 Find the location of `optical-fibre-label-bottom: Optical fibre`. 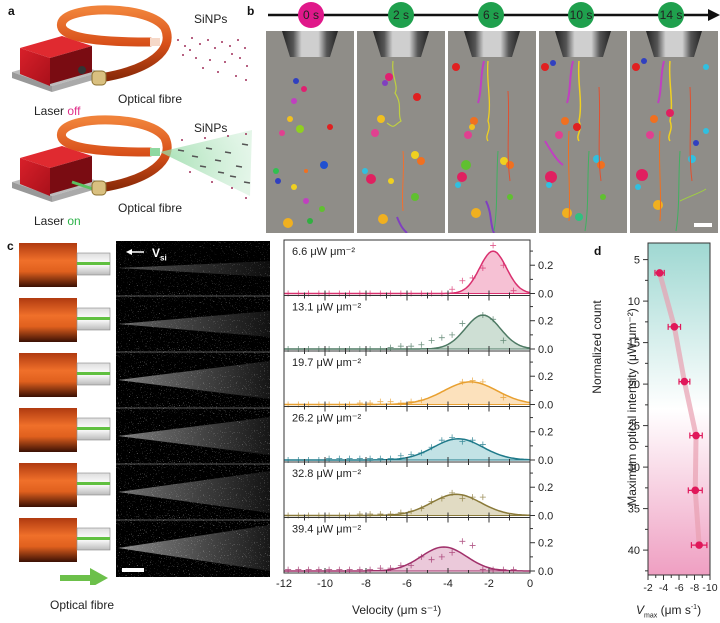

optical-fibre-label-bottom: Optical fibre is located at coordinates (150, 208).